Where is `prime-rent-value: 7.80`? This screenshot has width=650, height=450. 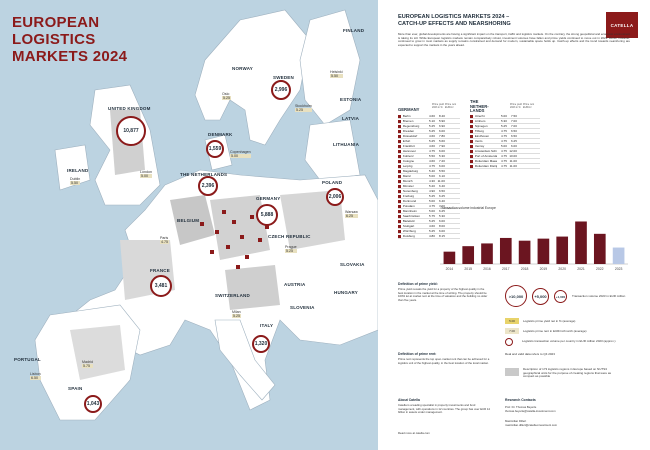
prime-rent-value: 7.80 is located at coordinates (442, 136).